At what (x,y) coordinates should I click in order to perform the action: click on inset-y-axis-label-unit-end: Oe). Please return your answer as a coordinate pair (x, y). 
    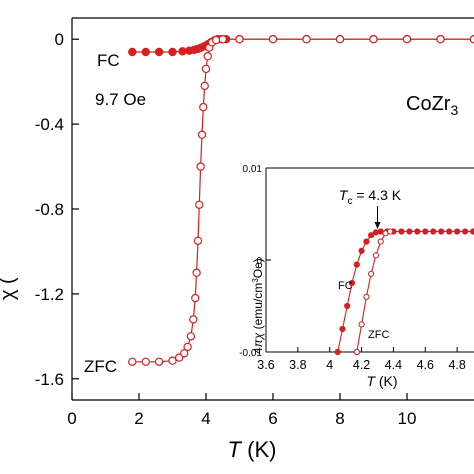
    Looking at the image, I should click on (258, 268).